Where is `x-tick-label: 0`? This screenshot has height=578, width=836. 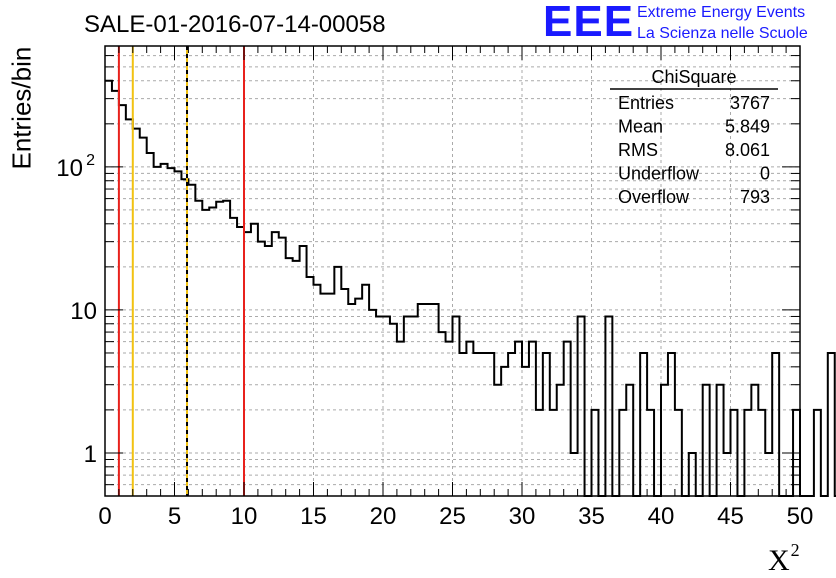 x-tick-label: 0 is located at coordinates (104, 516).